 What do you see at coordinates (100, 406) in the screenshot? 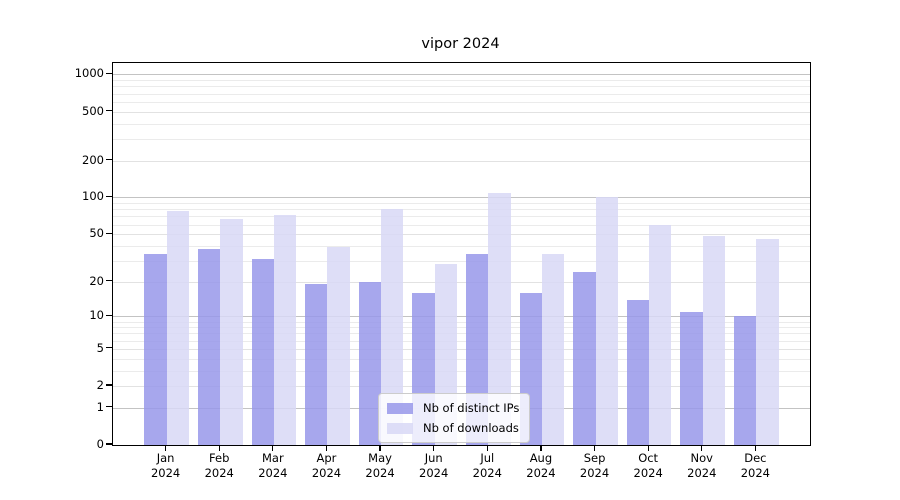
I see `y-axis-tick-label: 1` at bounding box center [100, 406].